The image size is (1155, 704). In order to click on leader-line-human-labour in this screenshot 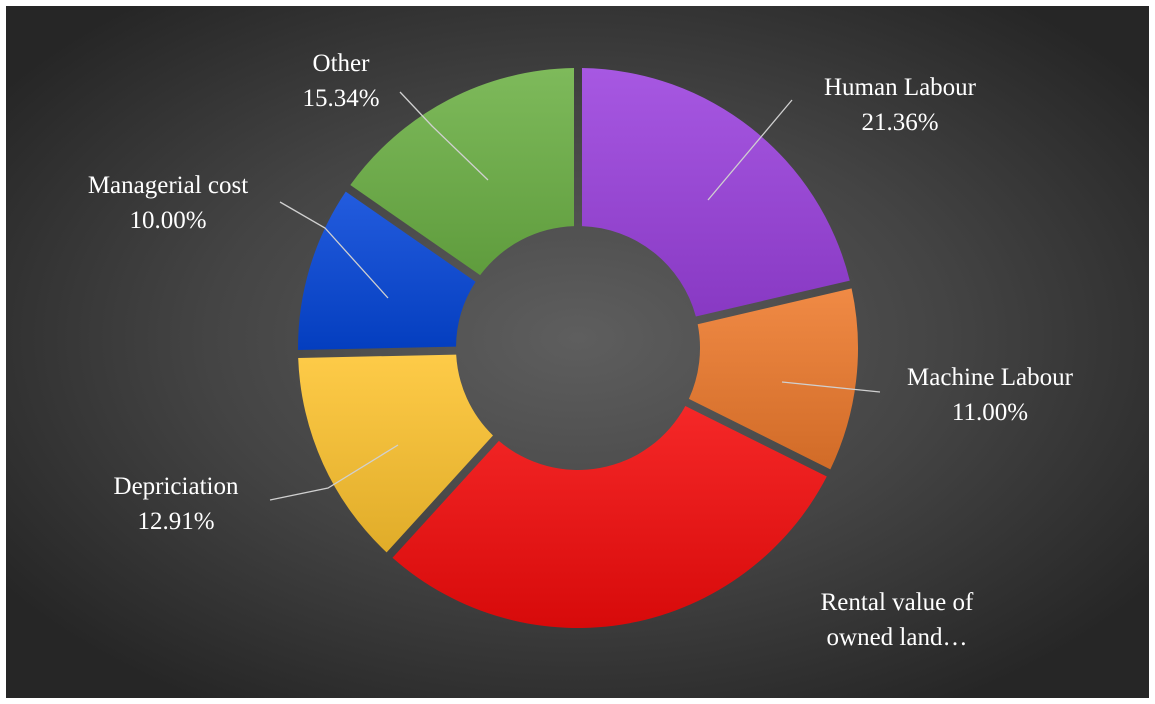, I will do `click(750, 150)`.